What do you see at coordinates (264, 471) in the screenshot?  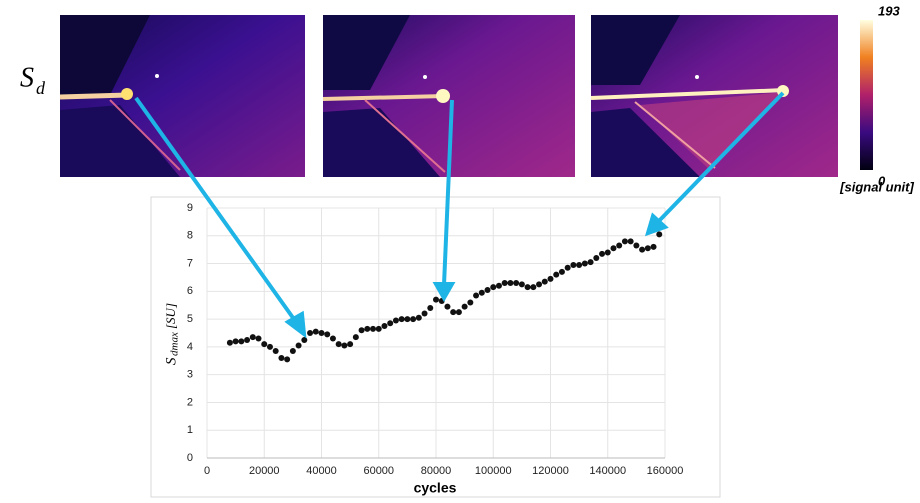 I see `x-tick-label: 20000` at bounding box center [264, 471].